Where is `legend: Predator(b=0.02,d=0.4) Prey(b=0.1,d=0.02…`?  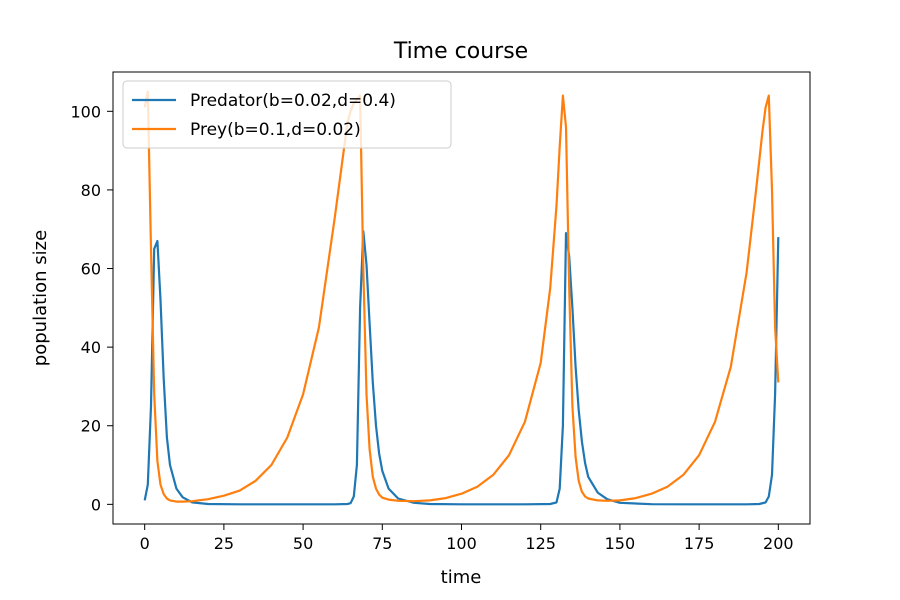
legend: Predator(b=0.02,d=0.4) Prey(b=0.1,d=0.02… is located at coordinates (287, 114).